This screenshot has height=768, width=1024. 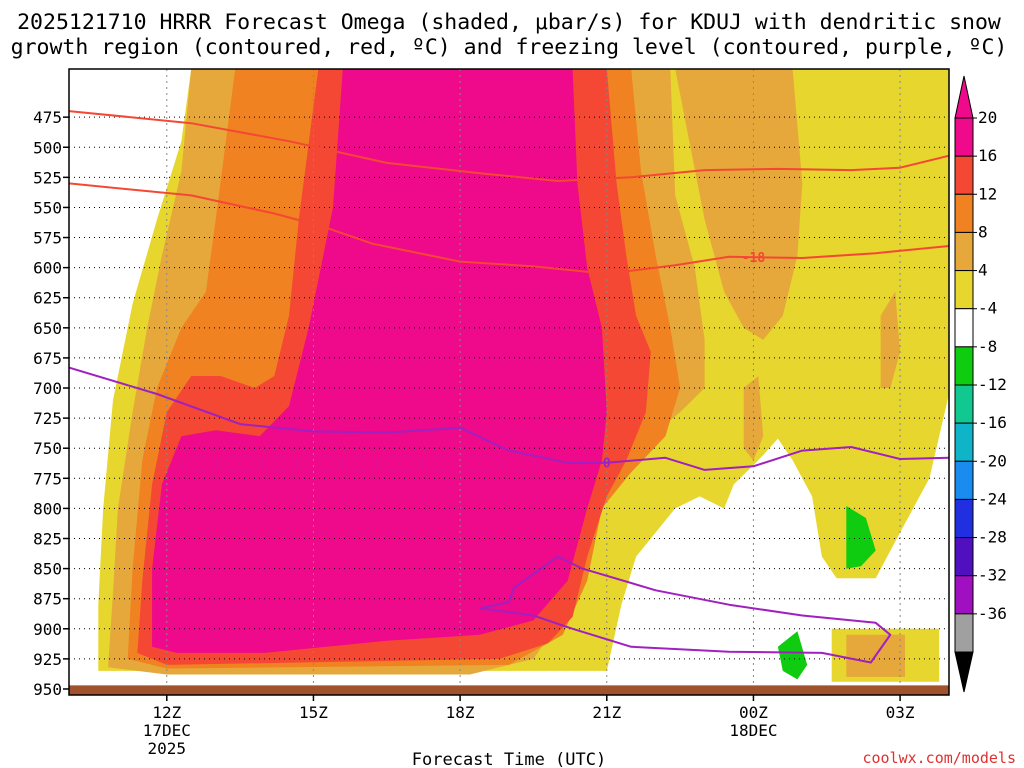 I want to click on colorbar-label-10: -24, so click(x=992, y=498).